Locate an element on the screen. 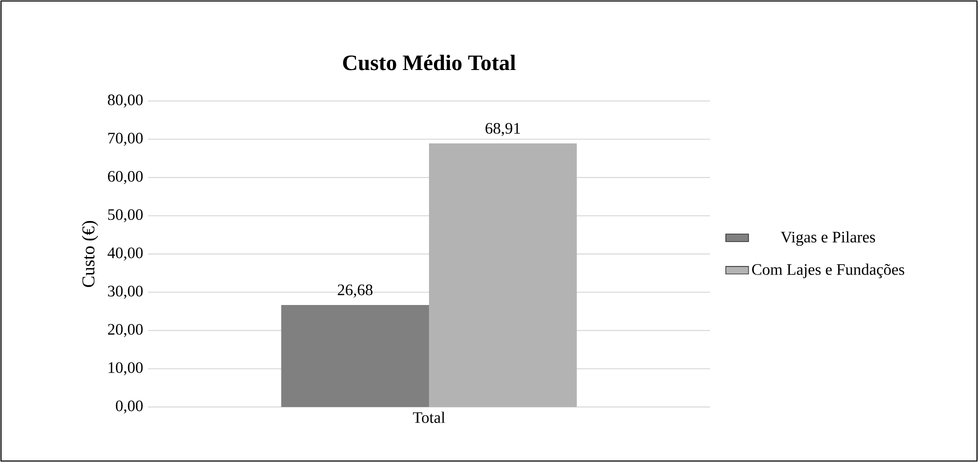 The width and height of the screenshot is (978, 462). legend-label: Vigas e Pilares is located at coordinates (828, 238).